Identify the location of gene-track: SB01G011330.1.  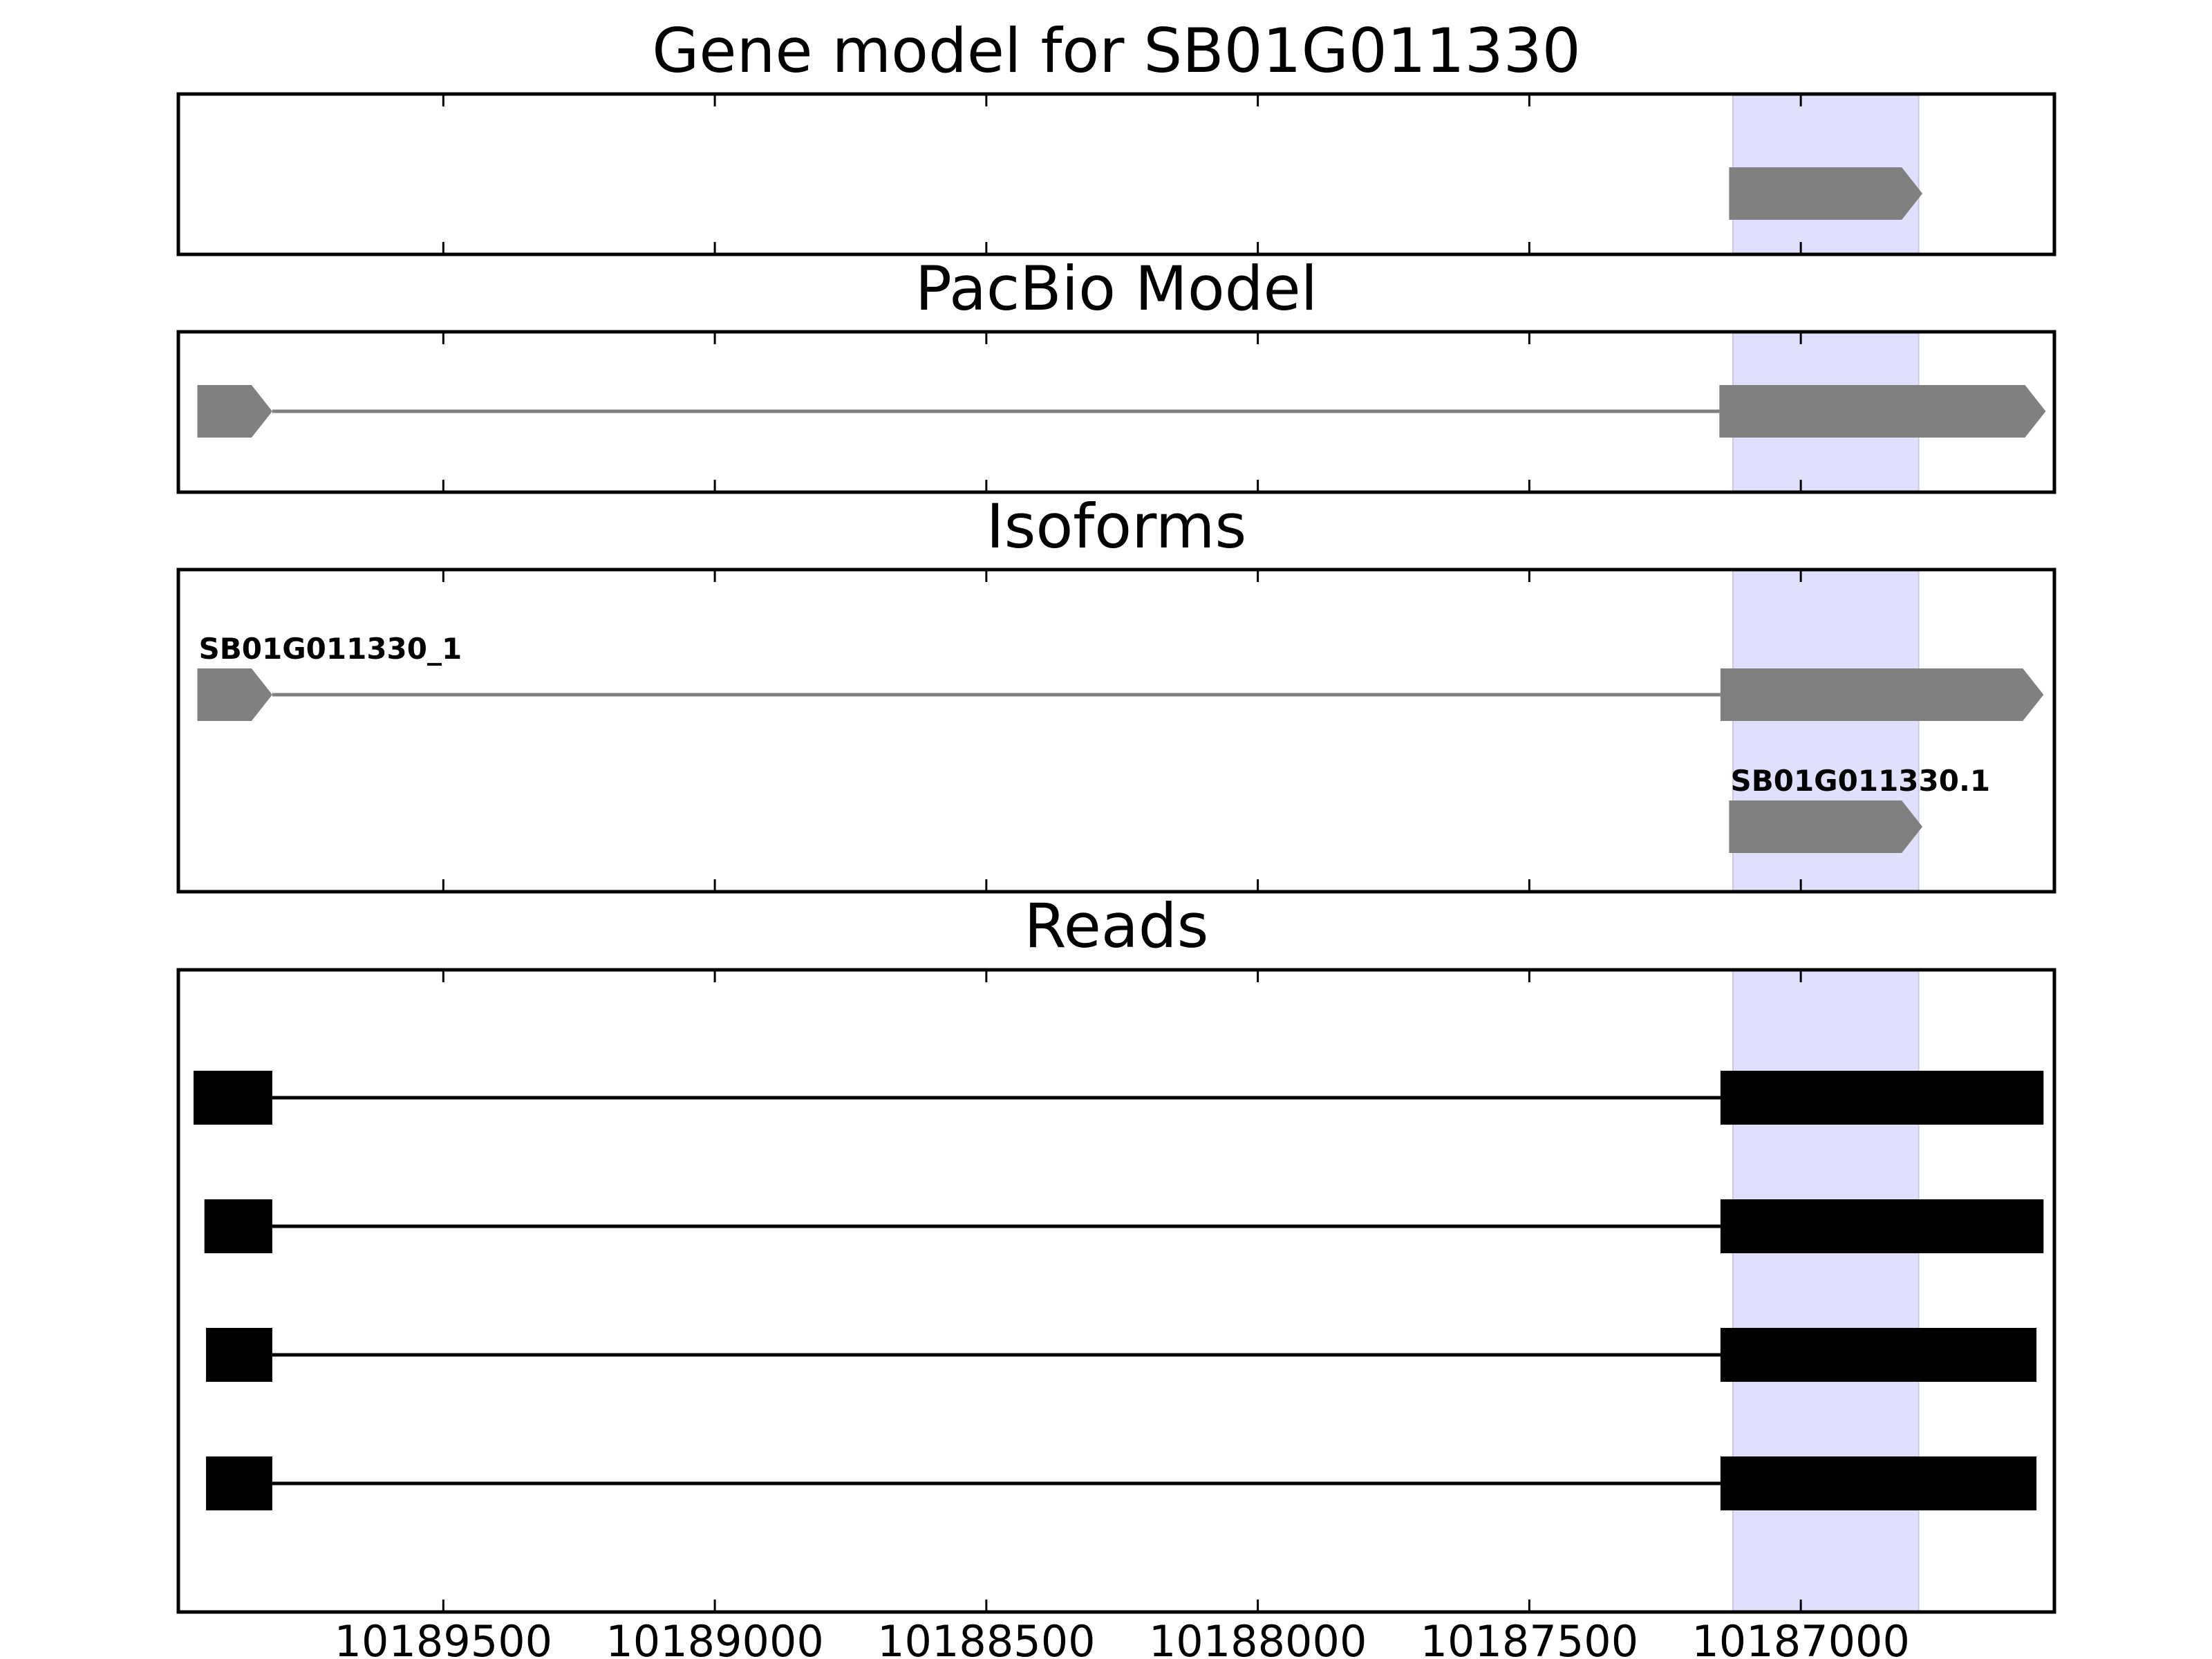
(1859, 808).